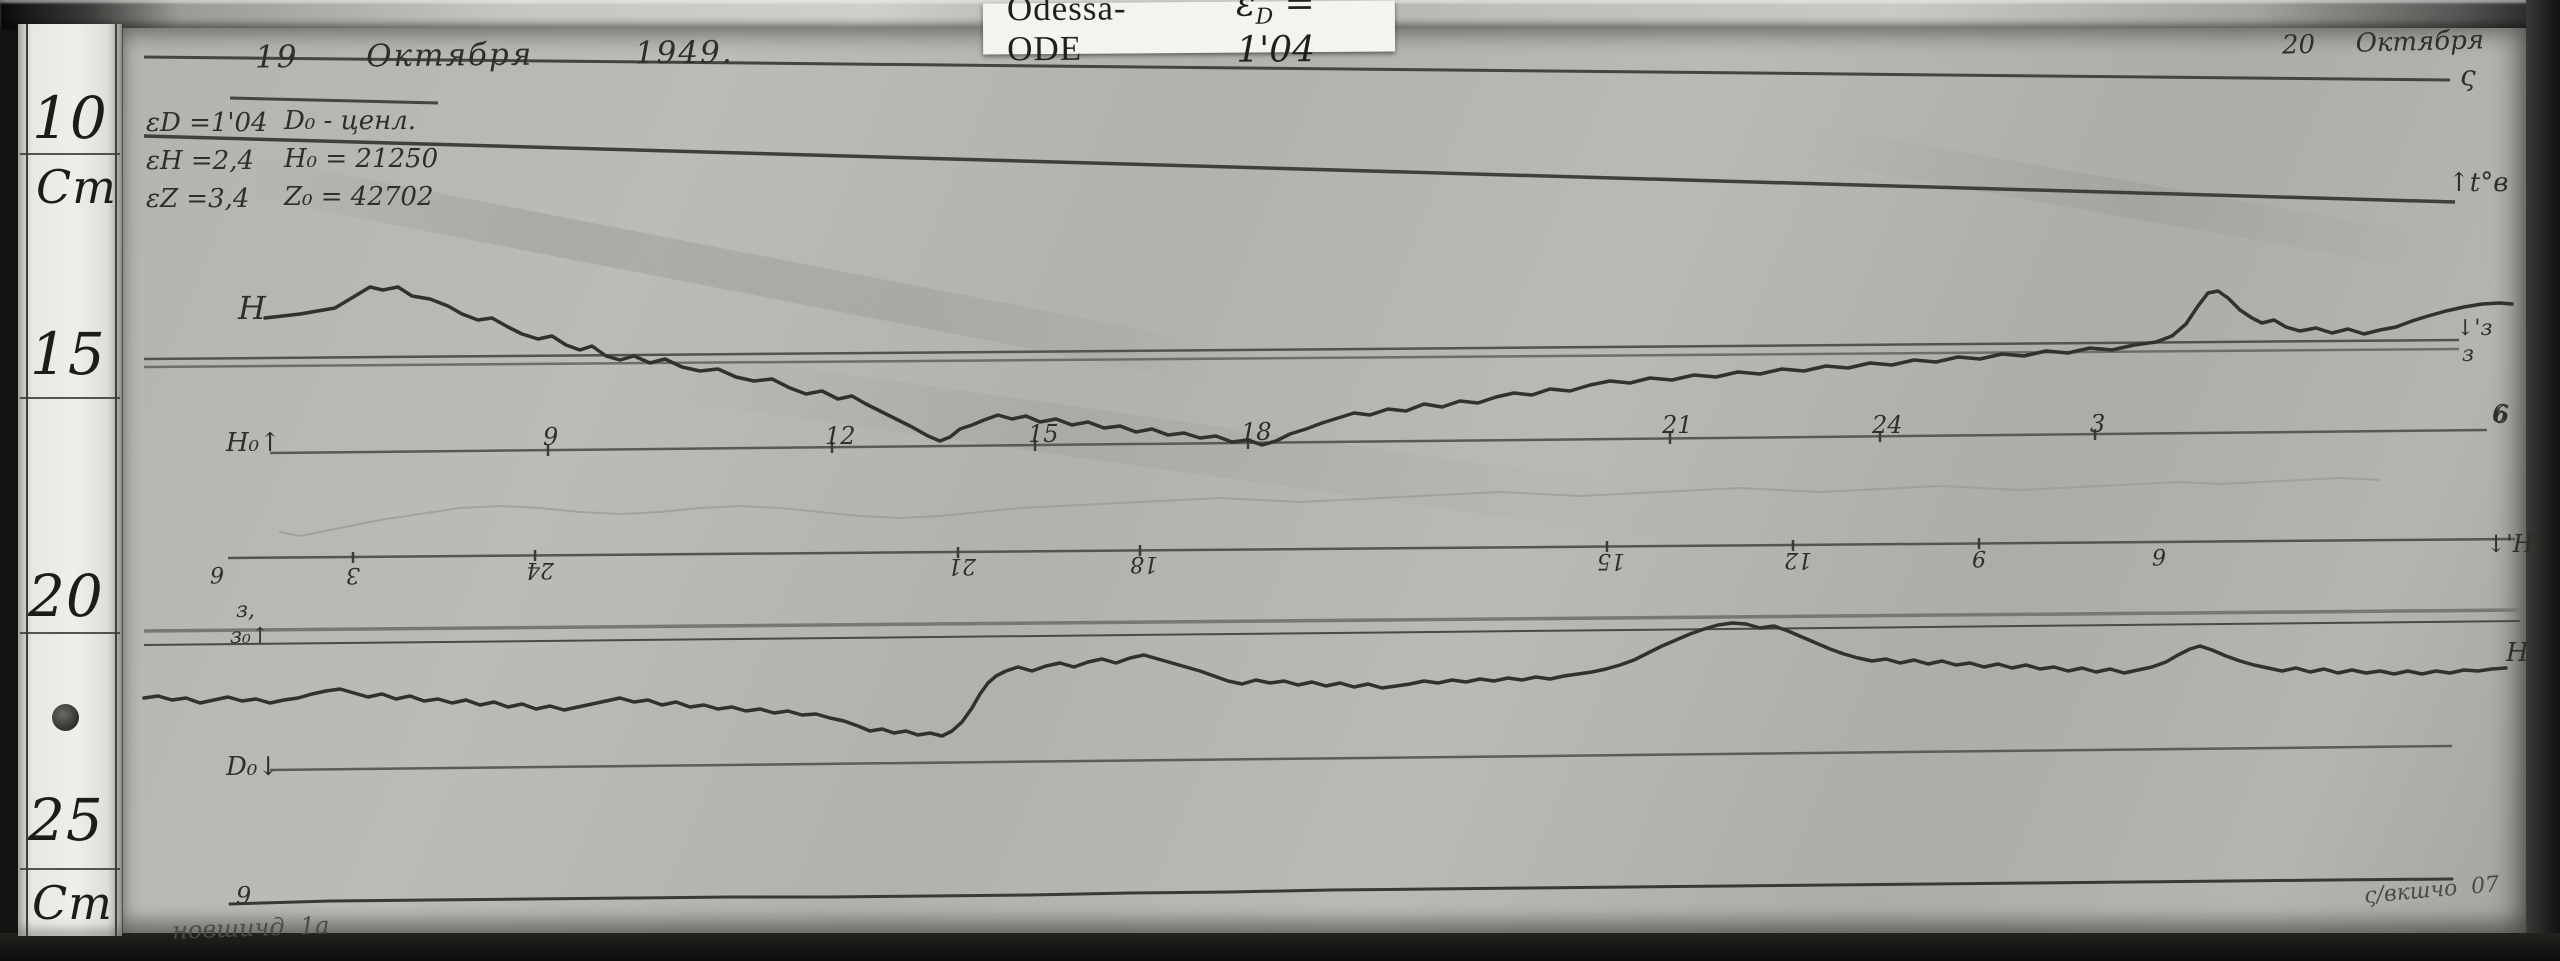 This screenshot has width=2560, height=961. Describe the element at coordinates (1887, 425) in the screenshot. I see `hour-label-day1: 24` at that location.